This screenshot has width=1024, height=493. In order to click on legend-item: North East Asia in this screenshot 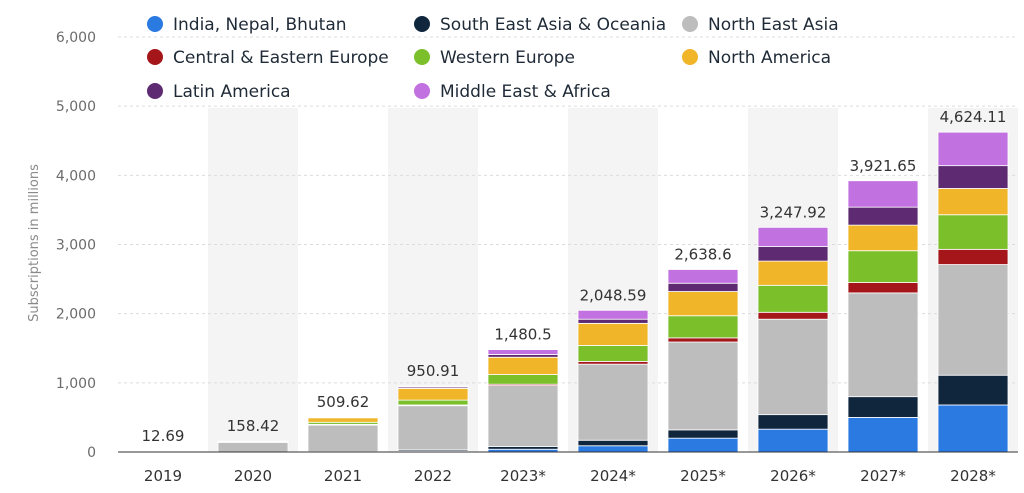, I will do `click(760, 25)`.